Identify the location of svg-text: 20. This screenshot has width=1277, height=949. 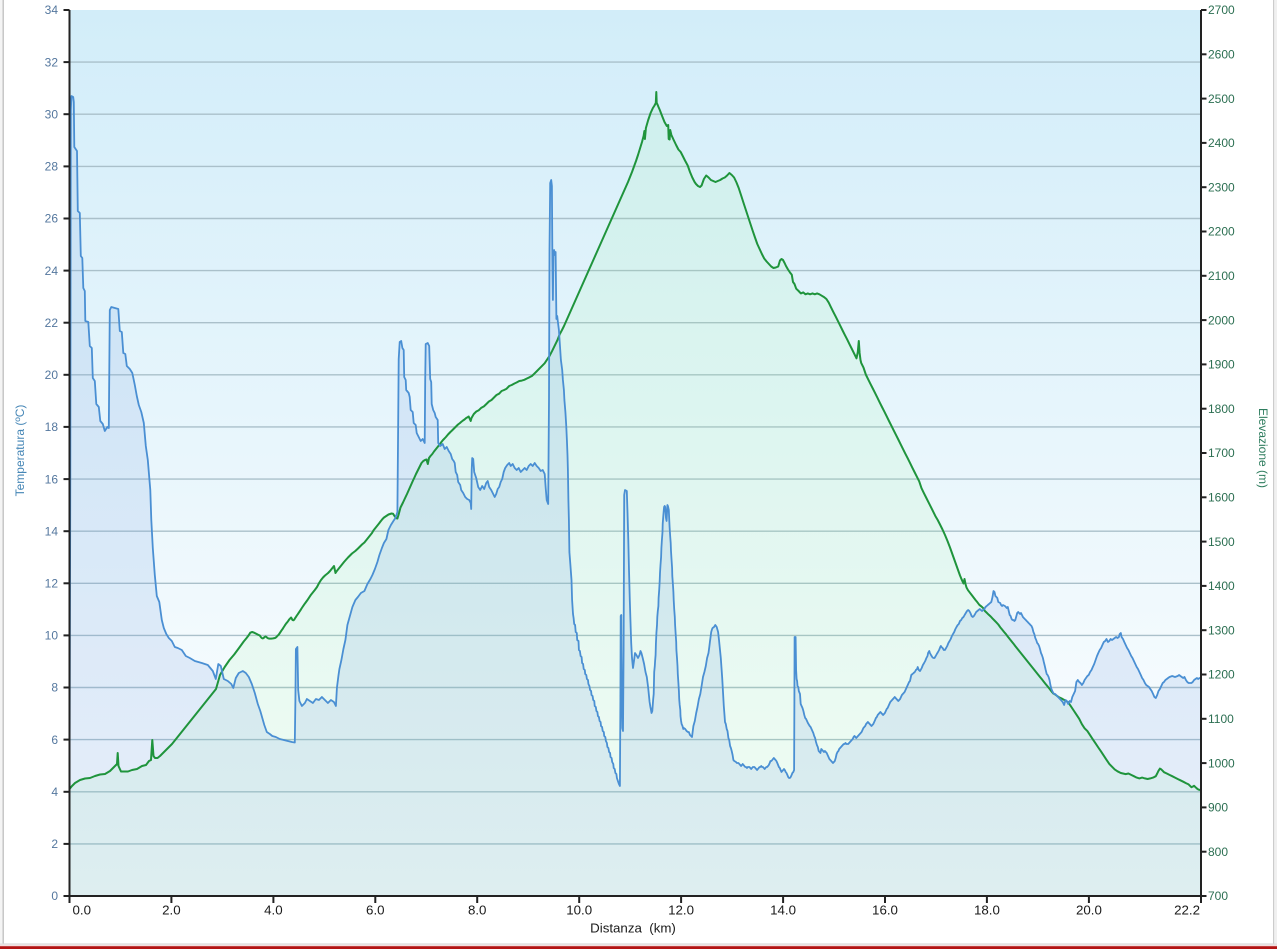
(52, 375).